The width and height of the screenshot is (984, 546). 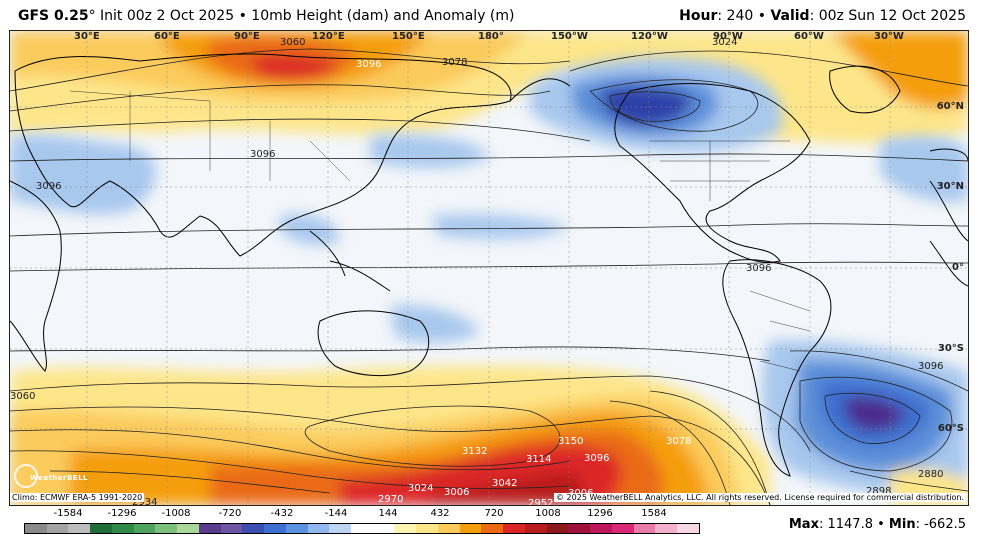 I want to click on min-value: : -662.5, so click(x=940, y=524).